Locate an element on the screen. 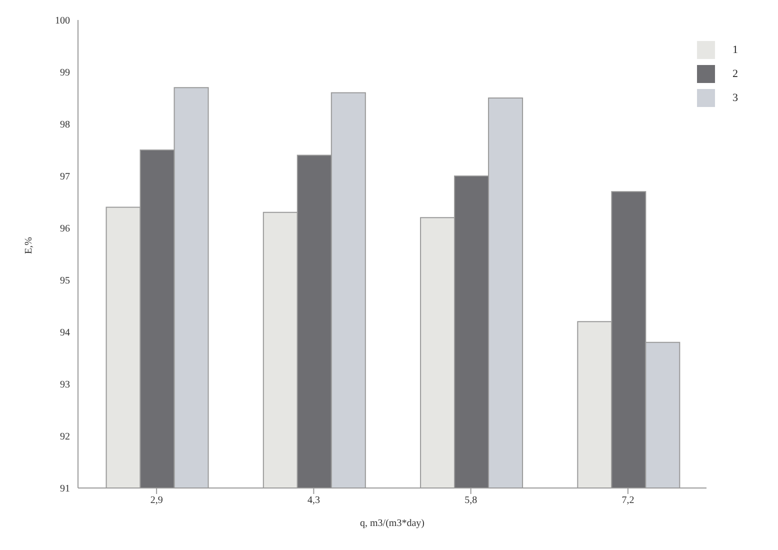 This screenshot has width=778, height=550. x-tick-label: 5,8 is located at coordinates (471, 500).